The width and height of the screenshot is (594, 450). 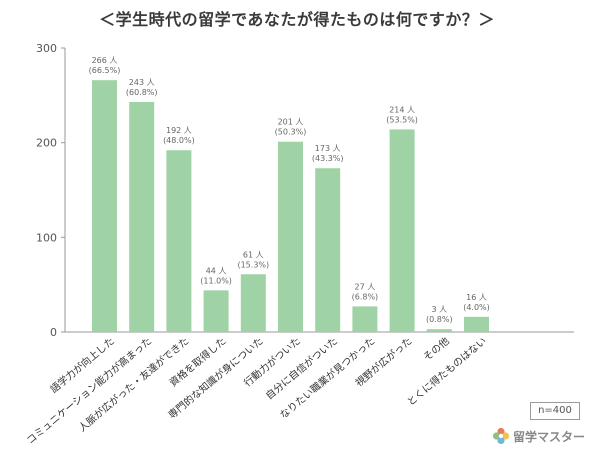 What do you see at coordinates (555, 411) in the screenshot?
I see `sample-size-note: n=400` at bounding box center [555, 411].